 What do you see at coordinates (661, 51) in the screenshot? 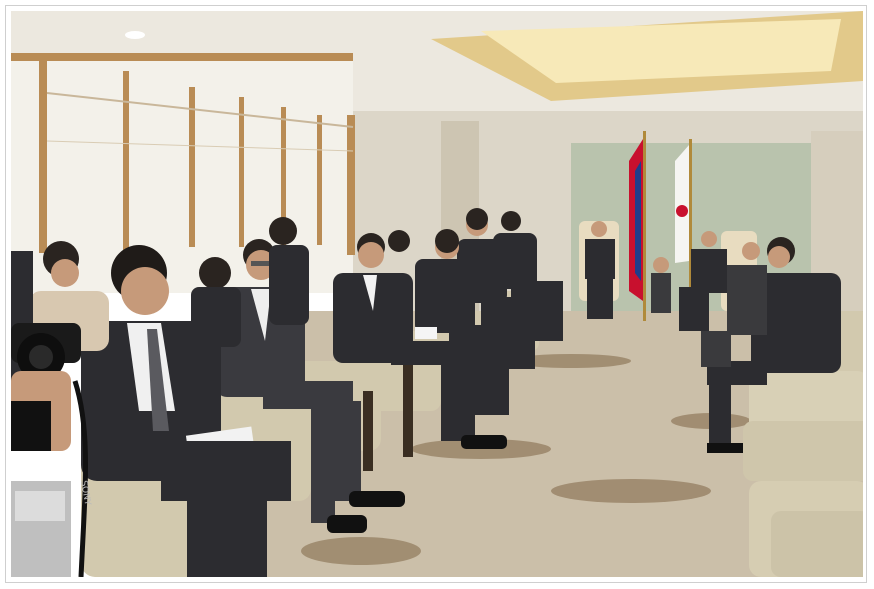
I see `ceiling-light` at bounding box center [661, 51].